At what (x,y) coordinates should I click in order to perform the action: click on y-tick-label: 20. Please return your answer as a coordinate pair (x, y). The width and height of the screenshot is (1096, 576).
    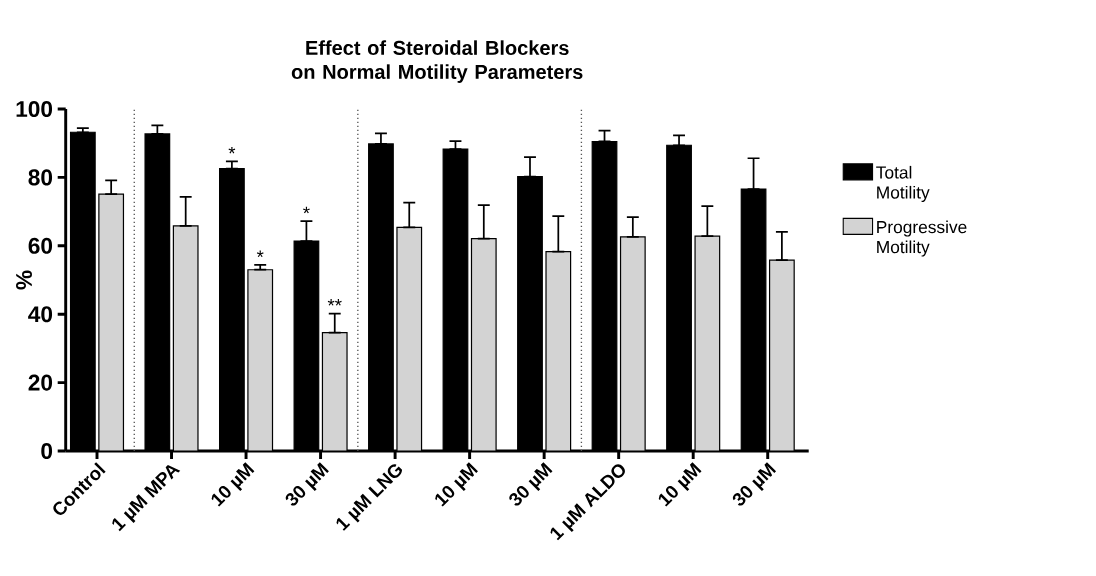
    Looking at the image, I should click on (40, 382).